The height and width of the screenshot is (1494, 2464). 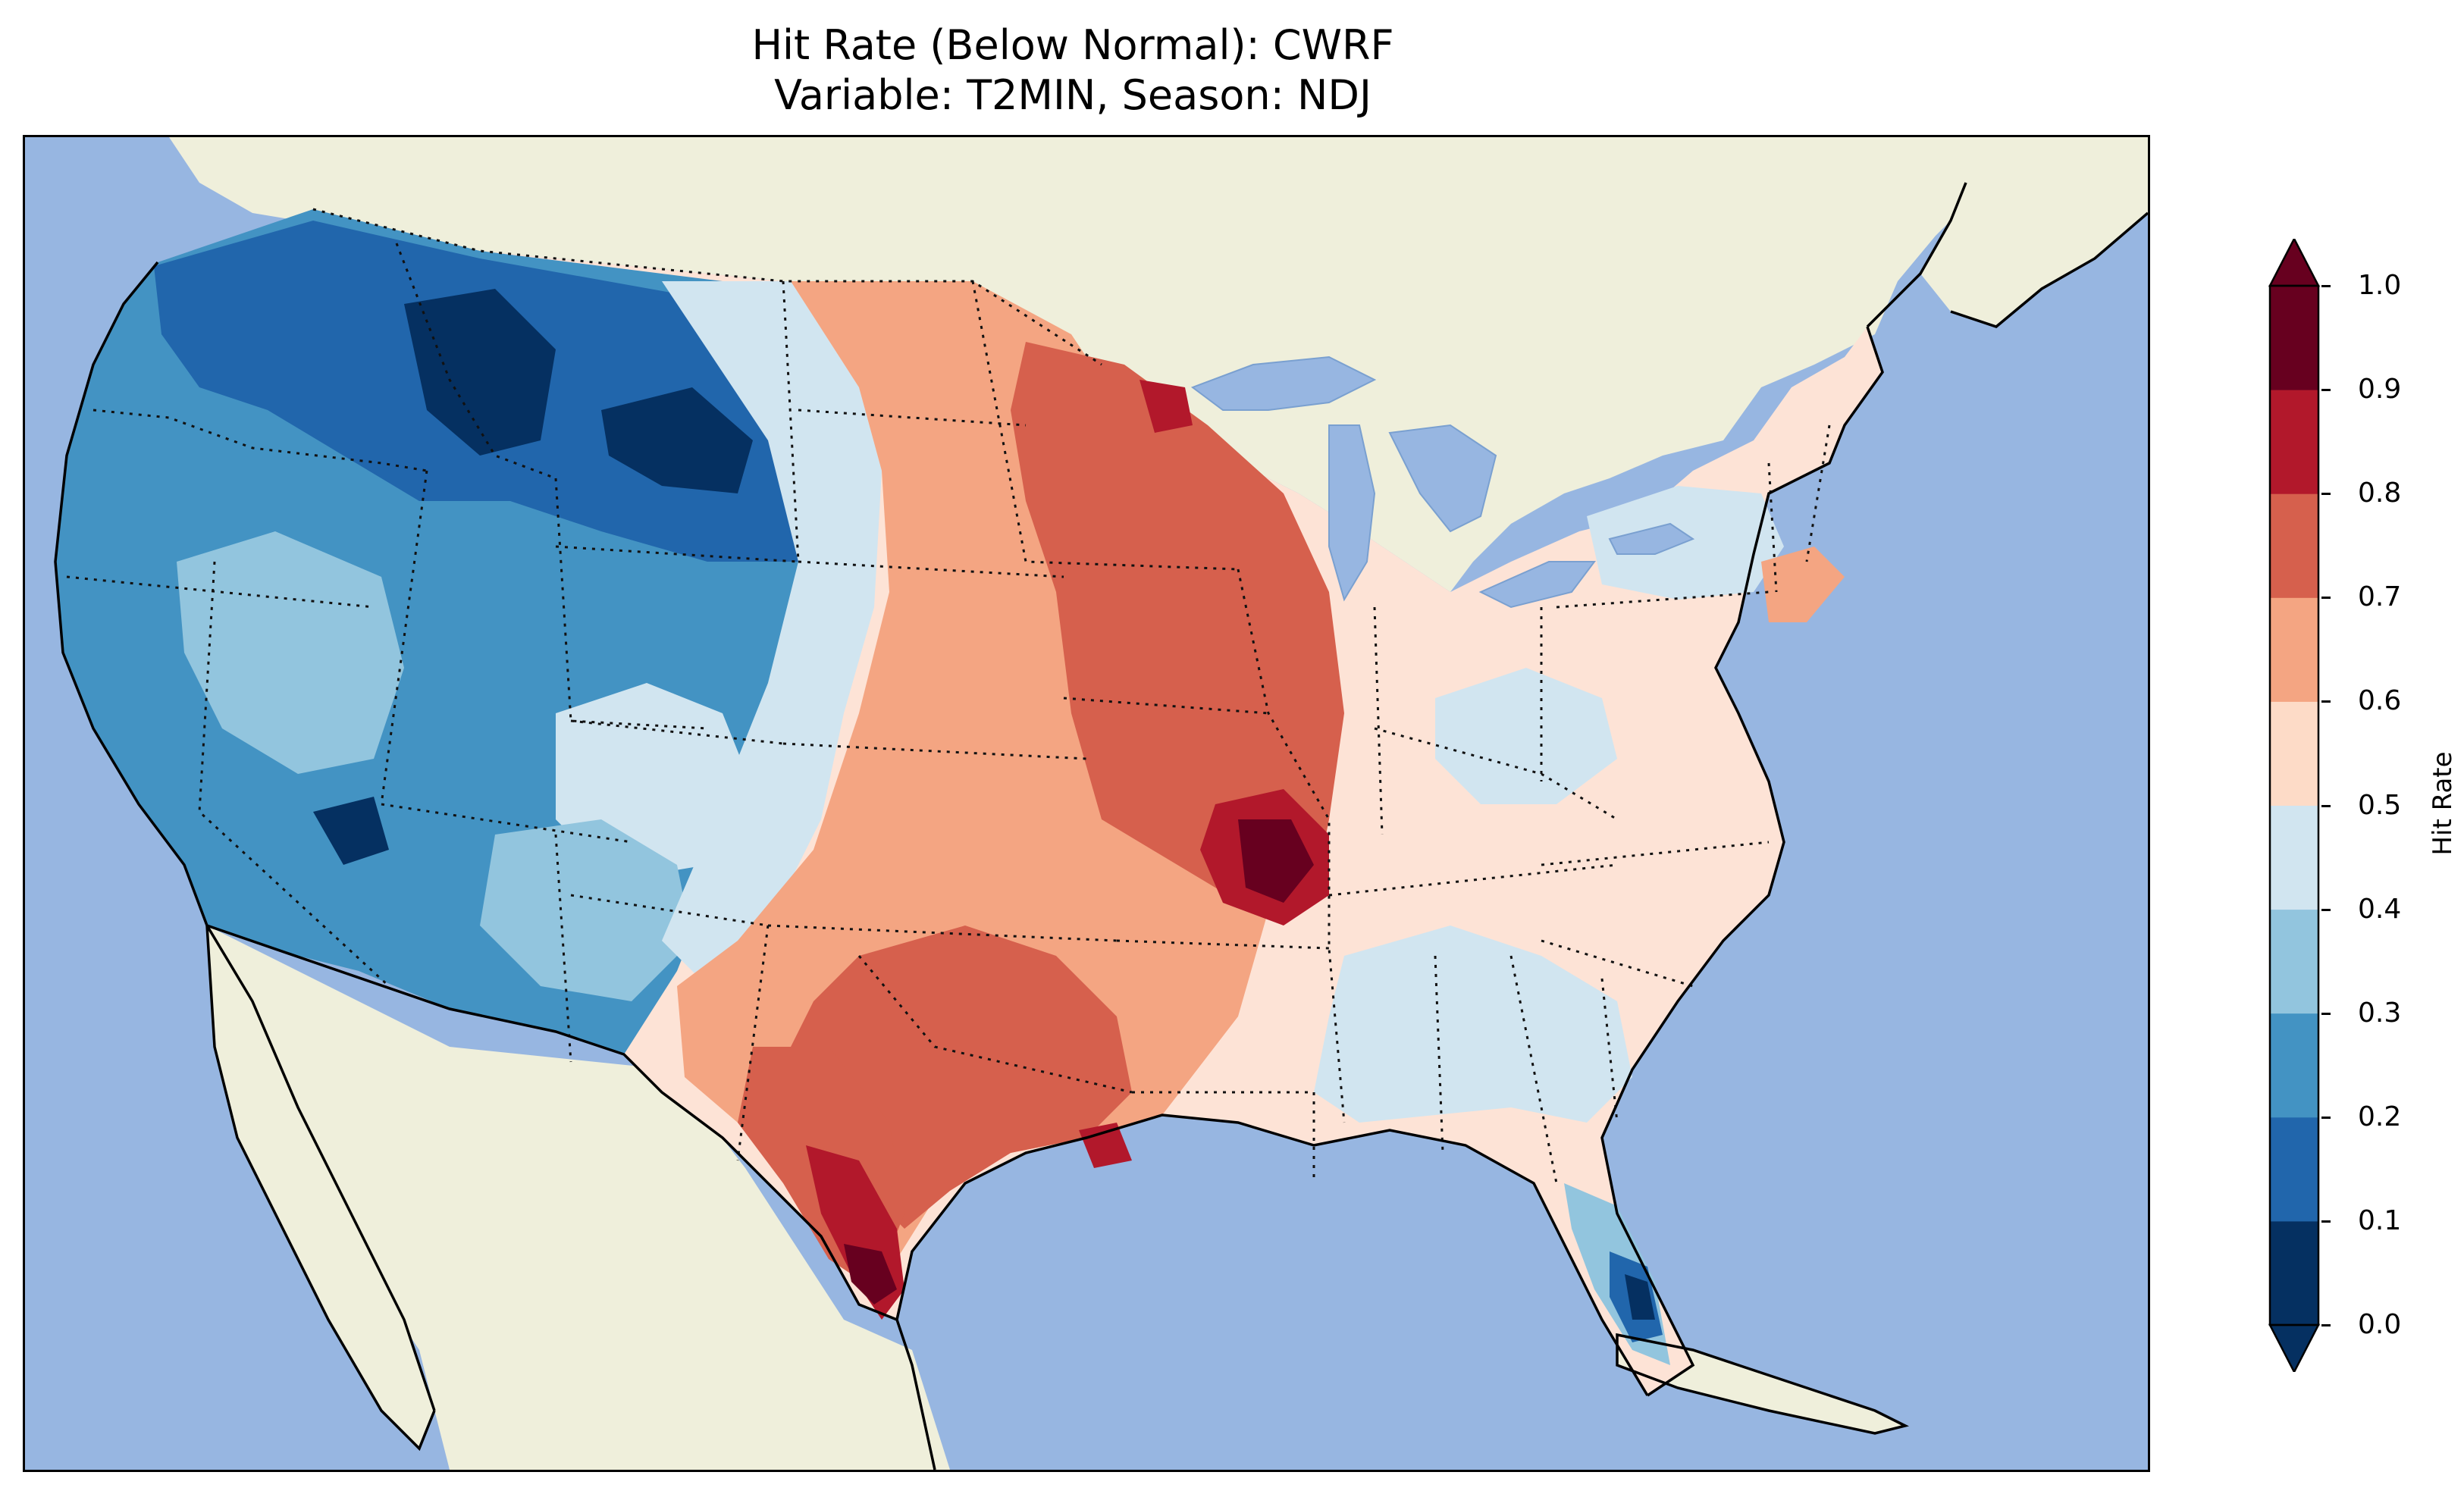 What do you see at coordinates (1223, 1137) in the screenshot?
I see `border-ar-la` at bounding box center [1223, 1137].